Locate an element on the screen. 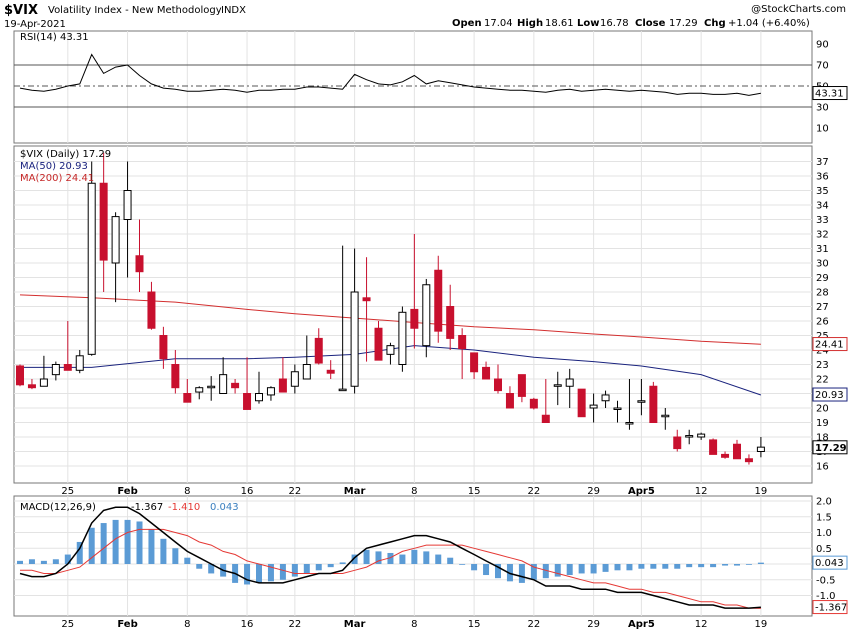 The image size is (850, 633). price-tick-label: 19 is located at coordinates (822, 423).